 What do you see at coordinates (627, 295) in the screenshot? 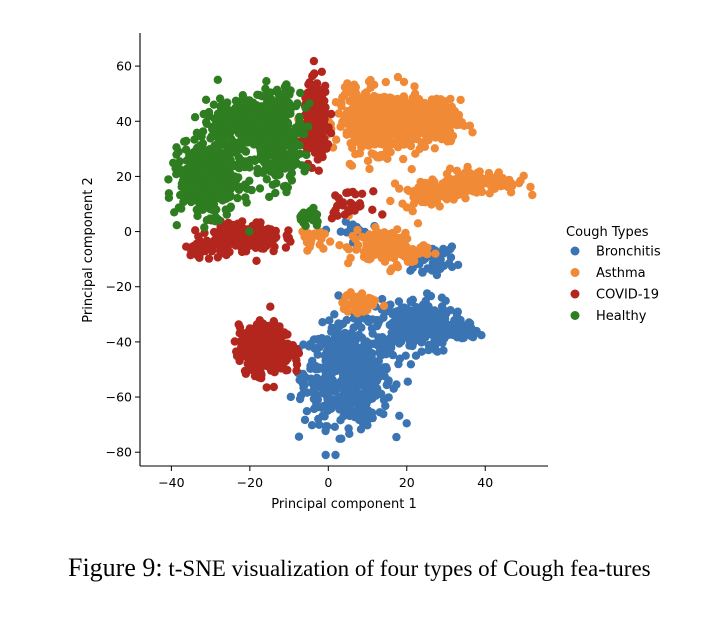
I see `legend-label: COVID-19` at bounding box center [627, 295].